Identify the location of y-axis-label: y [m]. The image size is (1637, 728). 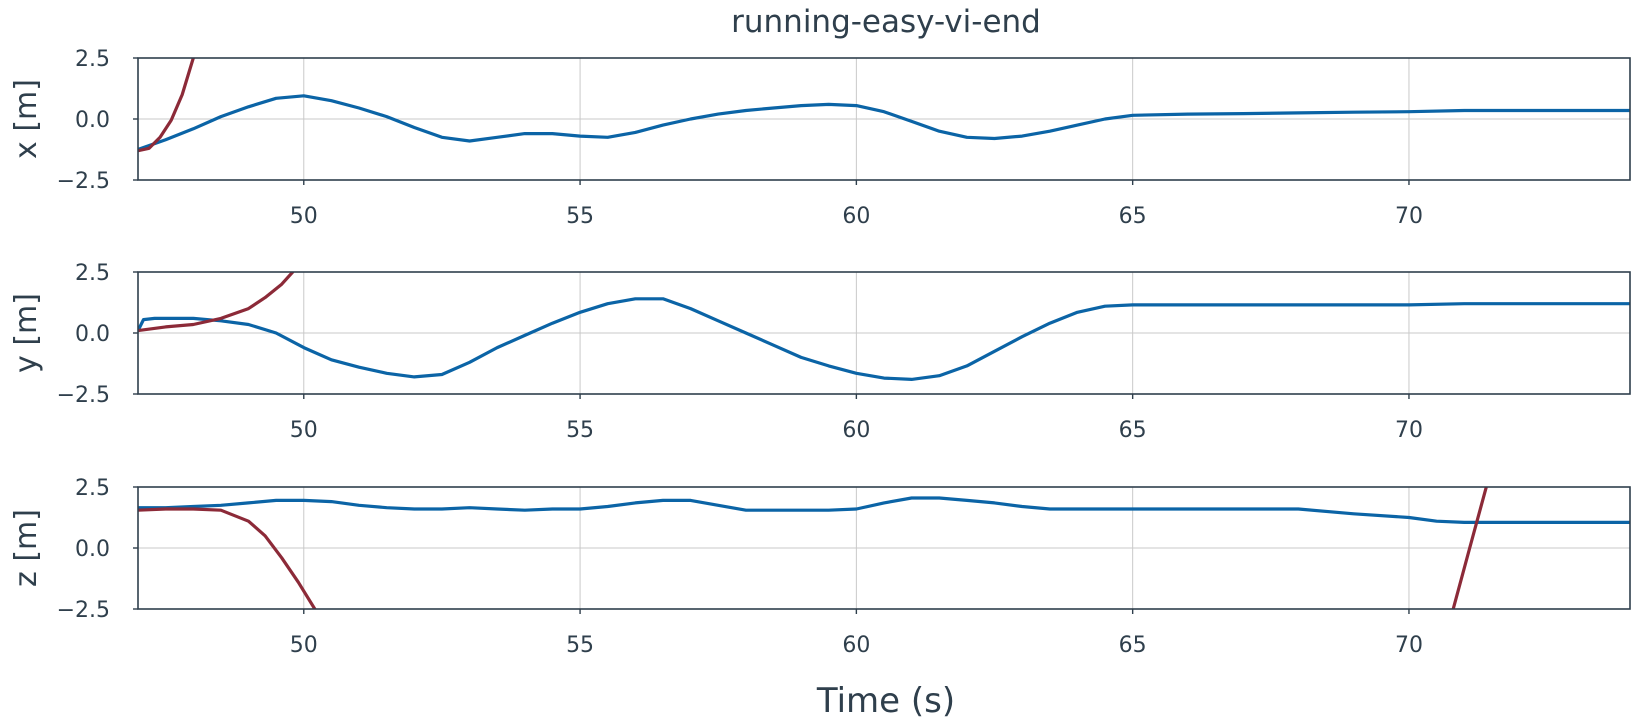
(26, 333).